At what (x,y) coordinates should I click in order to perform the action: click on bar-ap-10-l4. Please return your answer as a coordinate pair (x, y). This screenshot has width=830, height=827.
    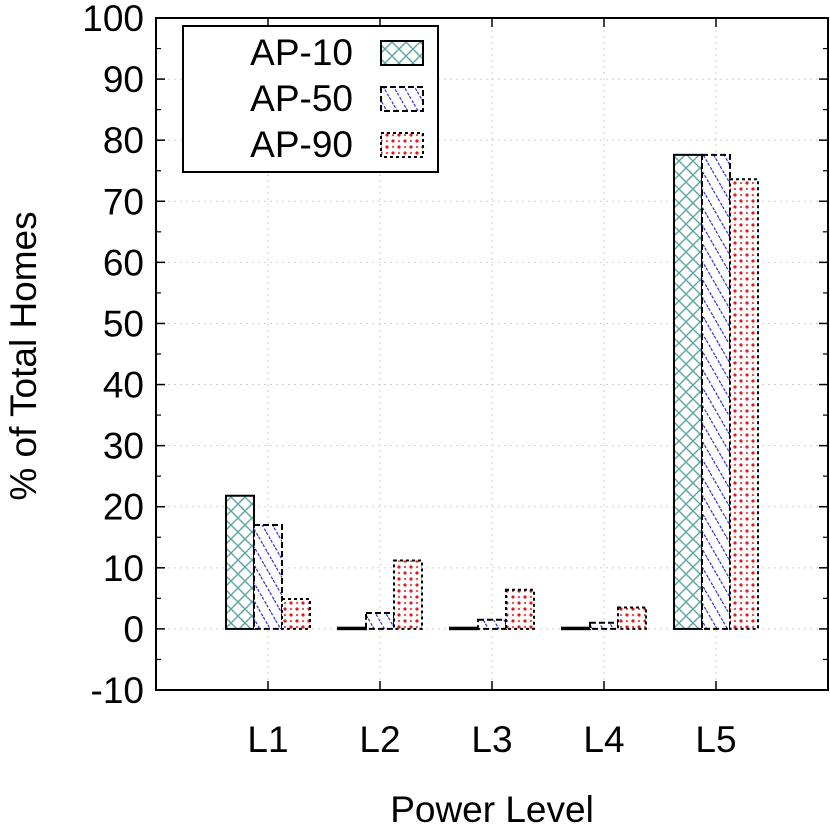
    Looking at the image, I should click on (576, 628).